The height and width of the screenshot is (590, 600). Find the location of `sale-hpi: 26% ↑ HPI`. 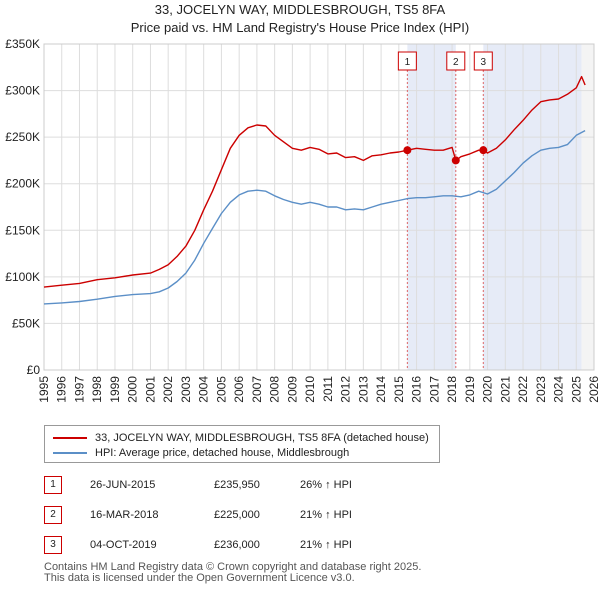

sale-hpi: 26% ↑ HPI is located at coordinates (326, 485).